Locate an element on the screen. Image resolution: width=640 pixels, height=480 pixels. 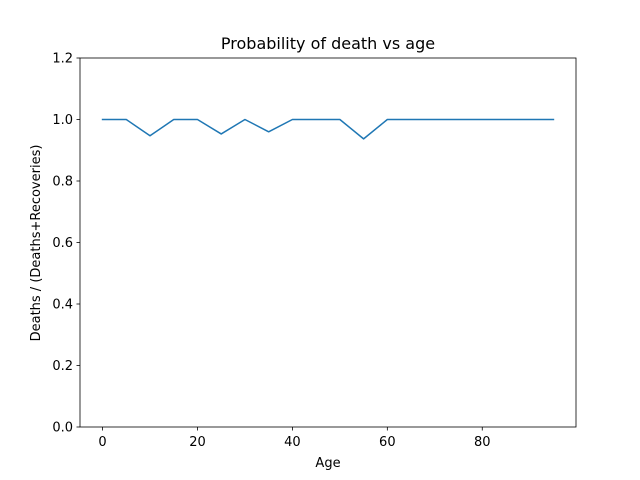
y-tick-label: 1.0 is located at coordinates (62, 120).